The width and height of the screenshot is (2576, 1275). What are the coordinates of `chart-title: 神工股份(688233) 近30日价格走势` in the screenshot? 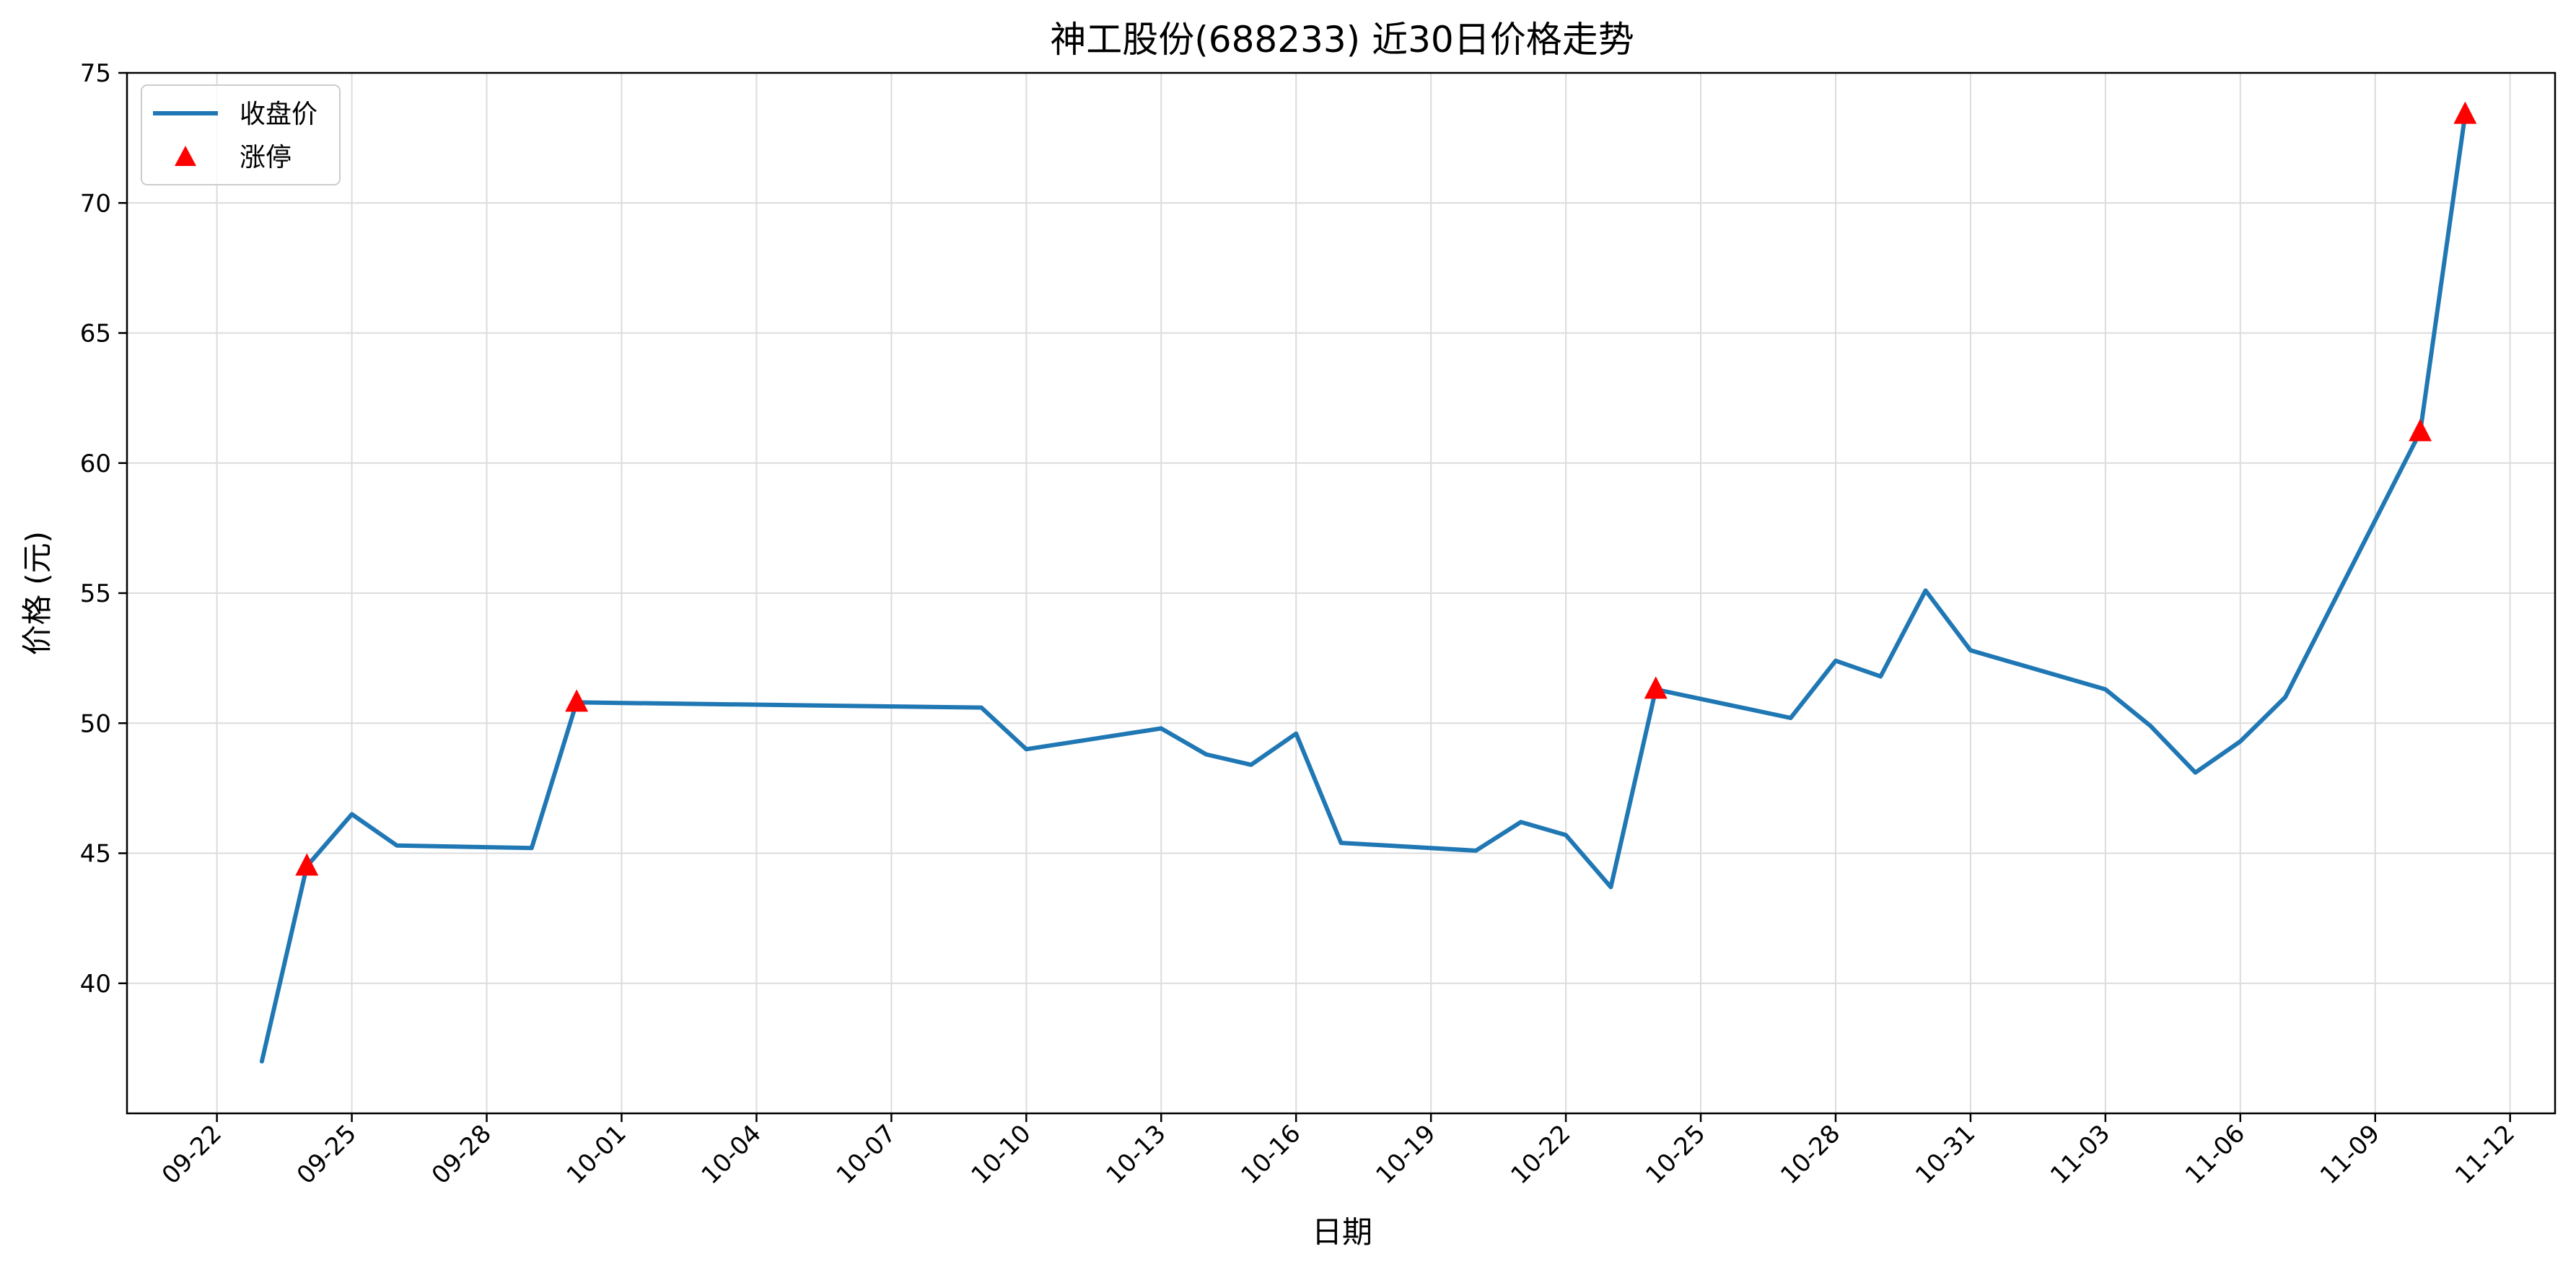 It's located at (1342, 40).